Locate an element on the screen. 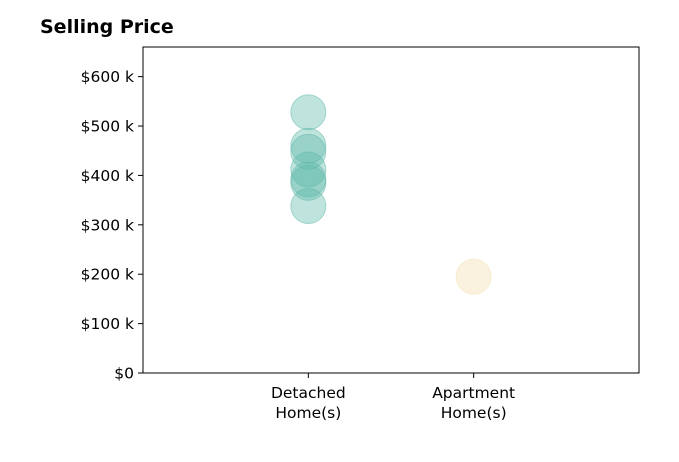  y-tick-label: $500 k is located at coordinates (107, 127).